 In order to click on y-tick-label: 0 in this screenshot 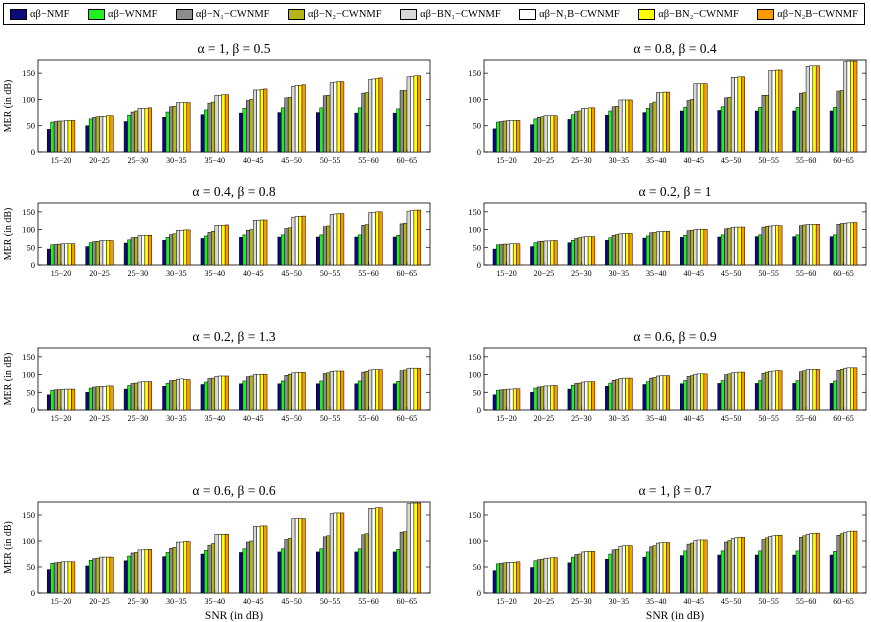, I will do `click(479, 410)`.